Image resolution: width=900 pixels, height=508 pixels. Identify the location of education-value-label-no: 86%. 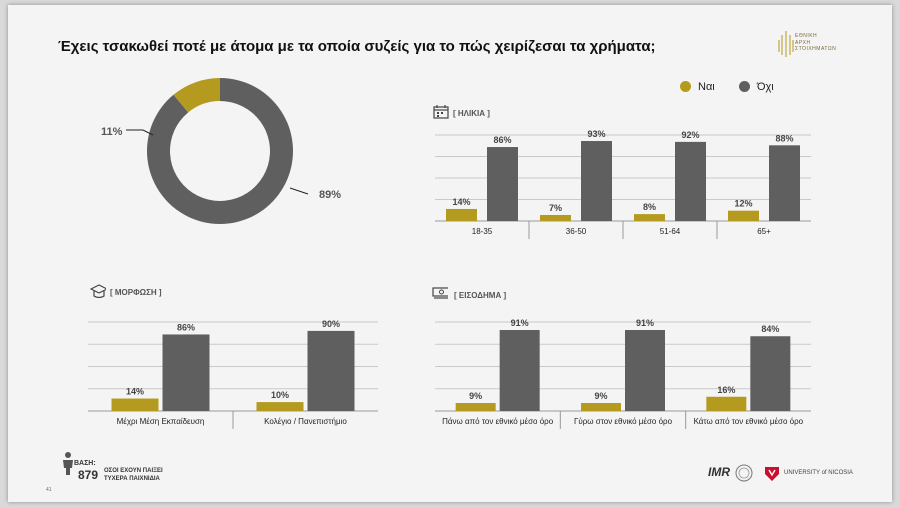
(186, 327).